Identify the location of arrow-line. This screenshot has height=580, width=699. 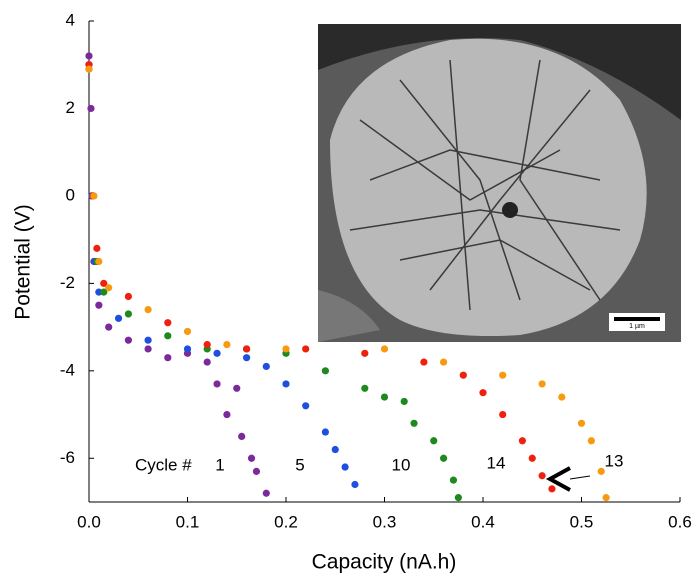
(580, 477).